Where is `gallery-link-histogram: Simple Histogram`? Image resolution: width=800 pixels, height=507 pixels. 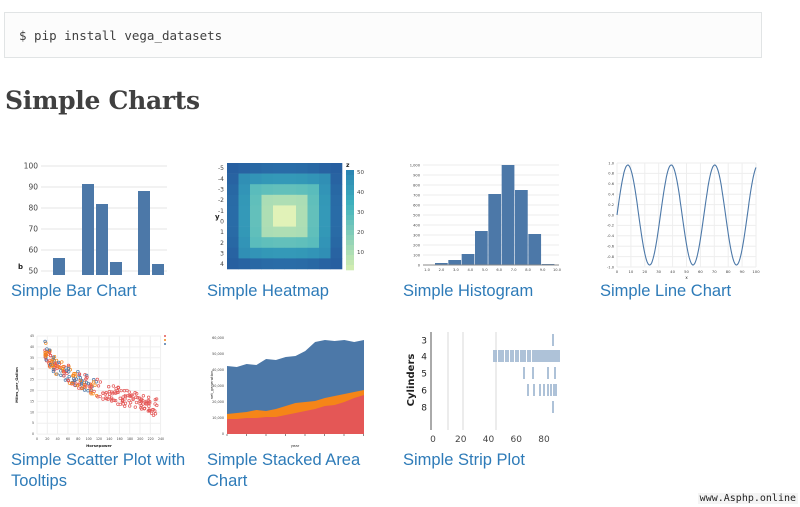 gallery-link-histogram: Simple Histogram is located at coordinates (468, 291).